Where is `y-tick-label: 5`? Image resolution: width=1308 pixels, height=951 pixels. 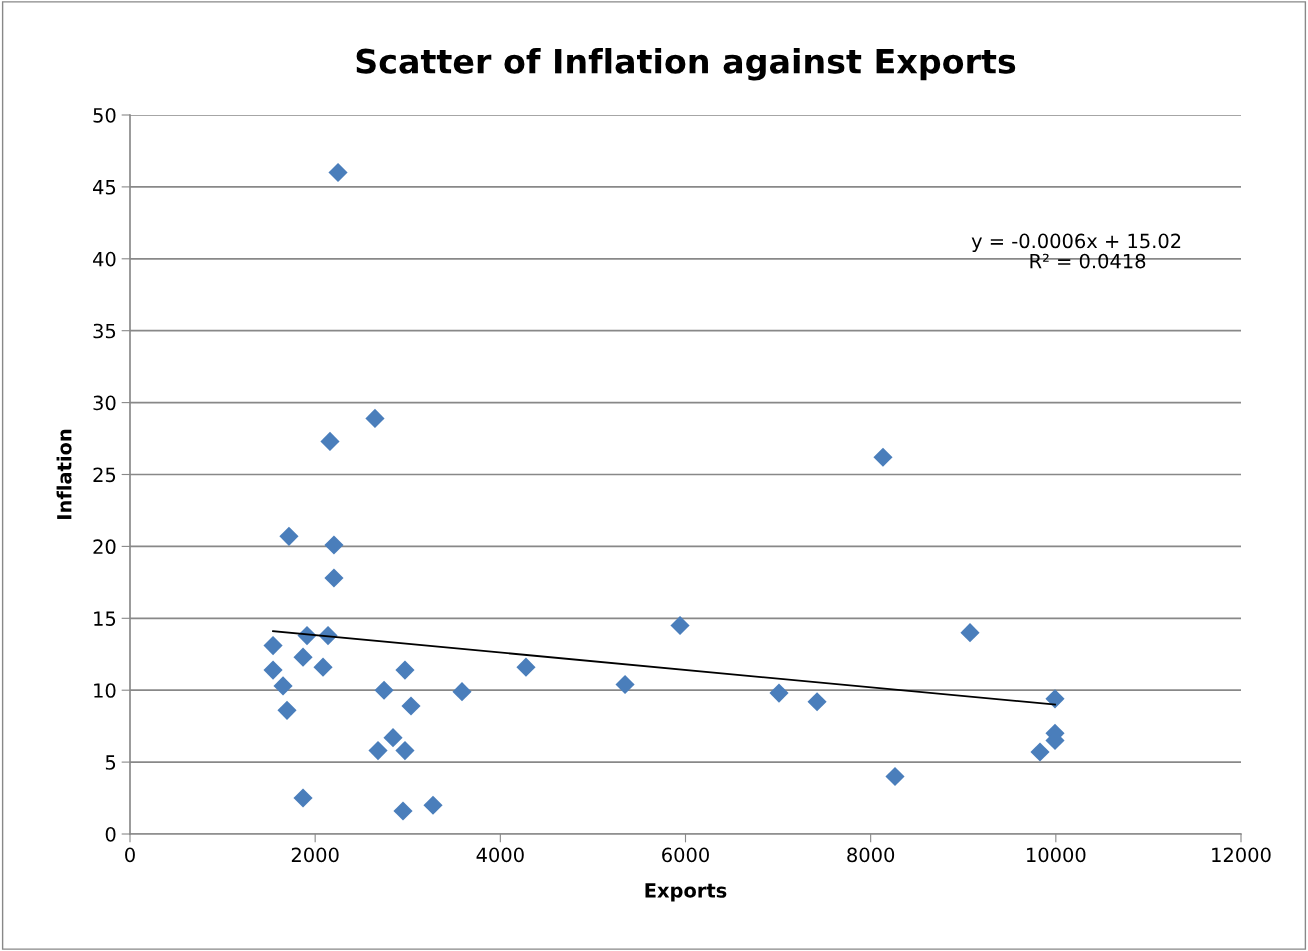 y-tick-label: 5 is located at coordinates (110, 762).